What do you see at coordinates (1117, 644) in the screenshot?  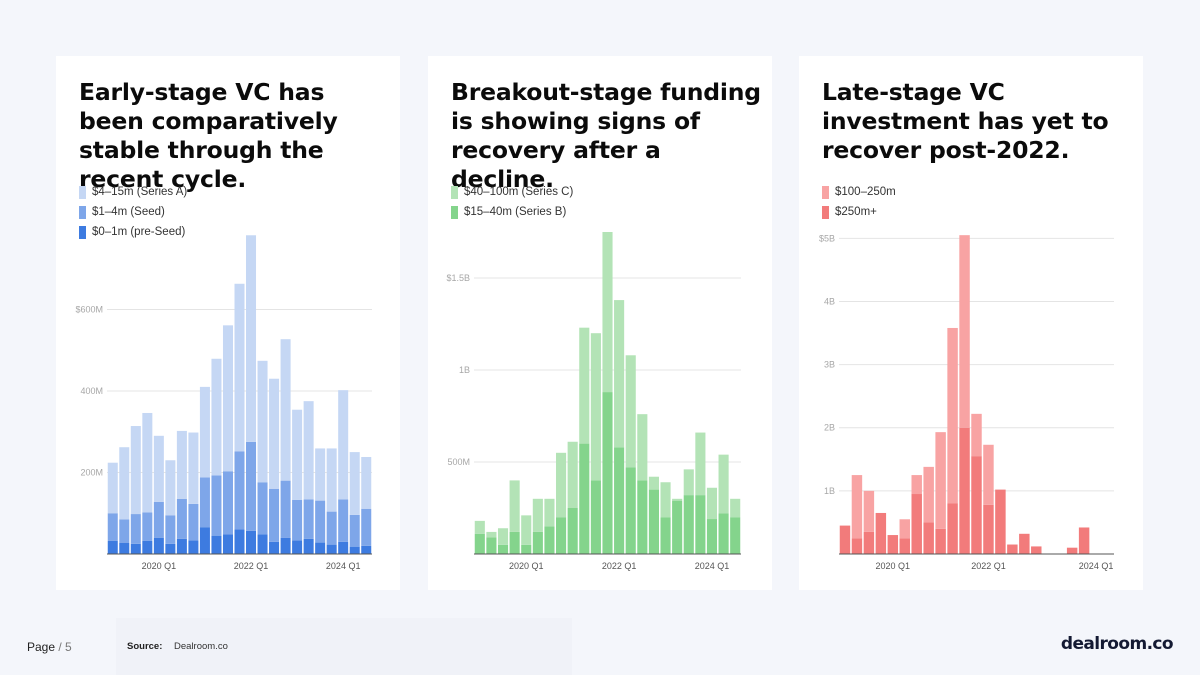 I see `brand-logo: dealroom.co` at bounding box center [1117, 644].